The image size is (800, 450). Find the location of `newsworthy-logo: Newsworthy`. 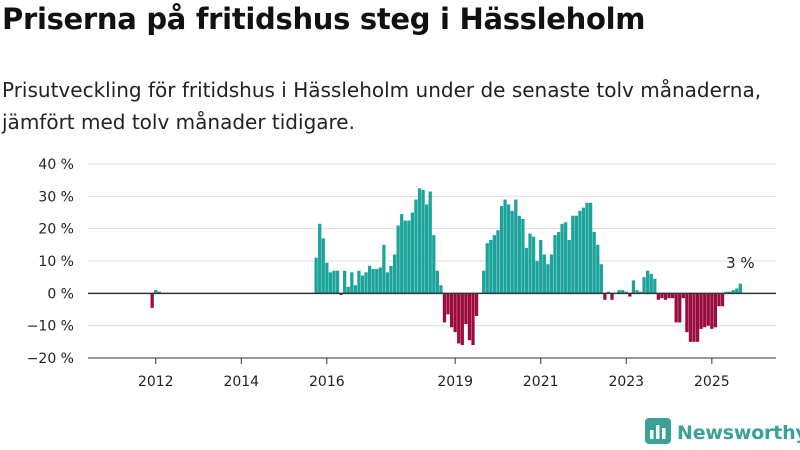

newsworthy-logo: Newsworthy is located at coordinates (722, 433).